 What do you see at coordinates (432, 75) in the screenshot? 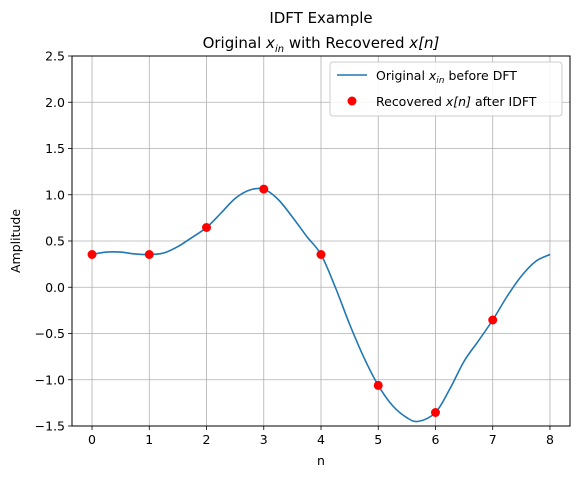
I see `legend-original-var: x` at bounding box center [432, 75].